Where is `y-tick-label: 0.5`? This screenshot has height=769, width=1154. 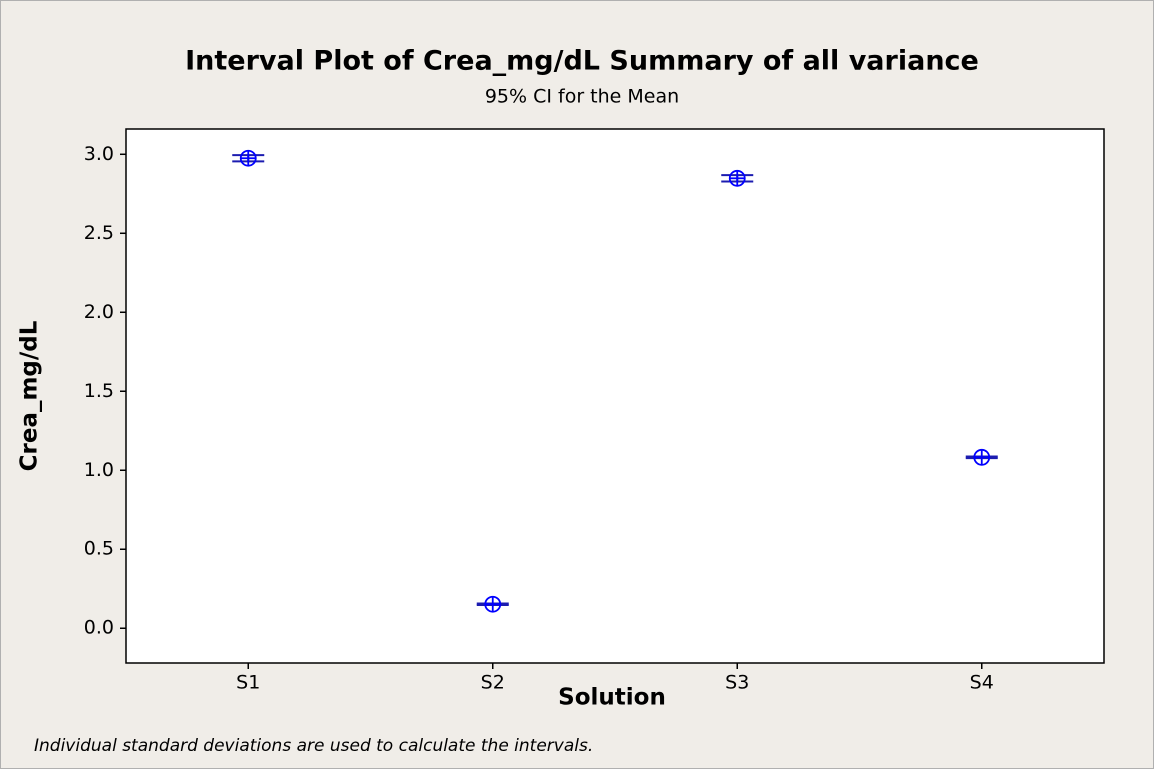
y-tick-label: 0.5 is located at coordinates (99, 549).